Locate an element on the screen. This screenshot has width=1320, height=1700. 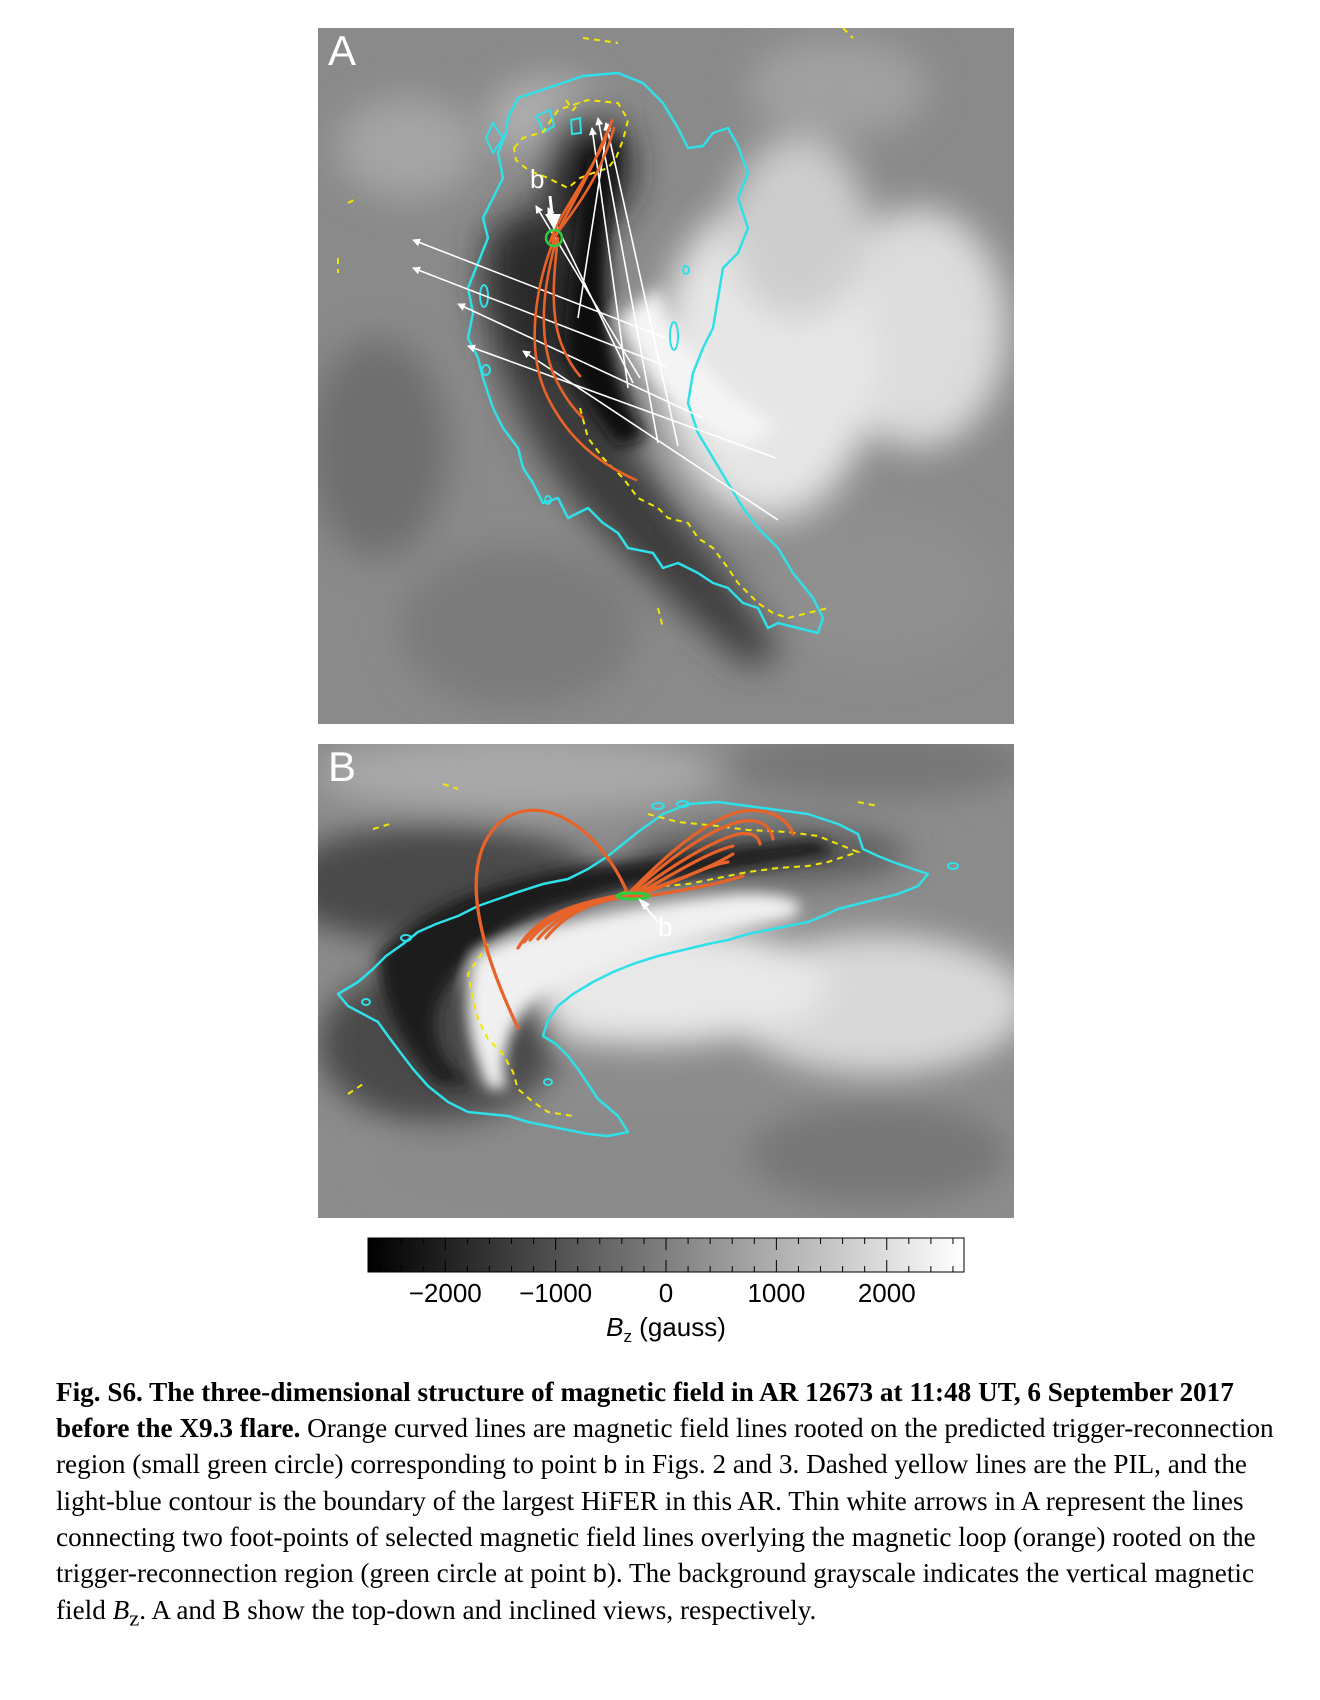
colorbar: −2000 −1000 0 1000 2000 Bz (gauss) is located at coordinates (666, 1291).